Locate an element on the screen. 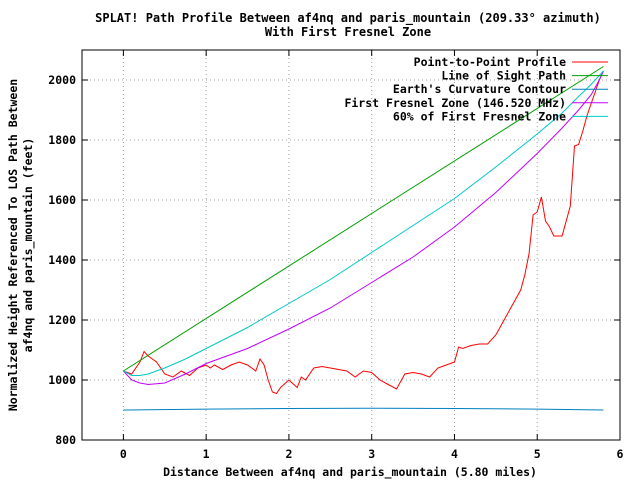 This screenshot has height=480, width=640. x-tick-label: 5 is located at coordinates (537, 454).